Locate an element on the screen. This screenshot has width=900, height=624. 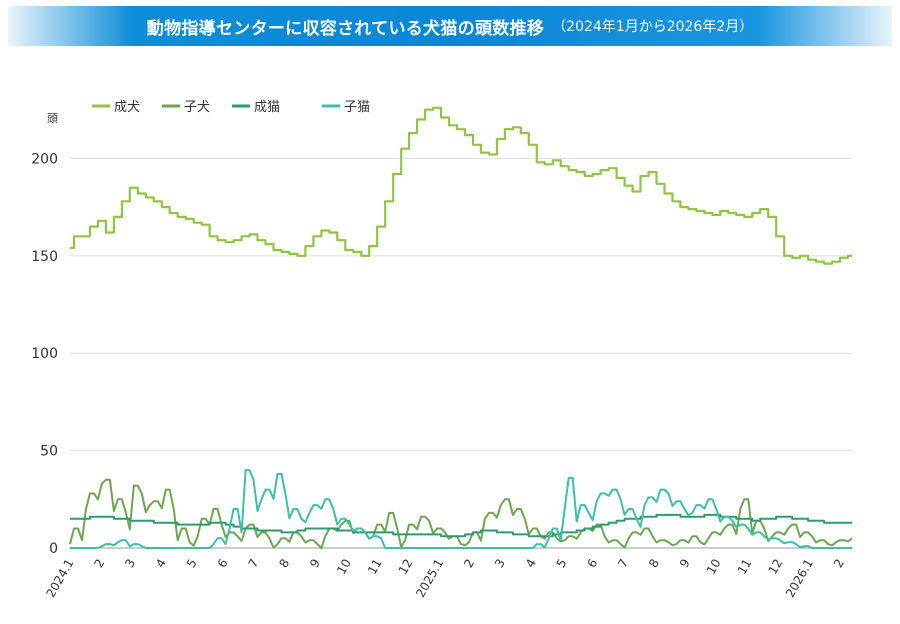
y-tick-label: 150 is located at coordinates (44, 257).